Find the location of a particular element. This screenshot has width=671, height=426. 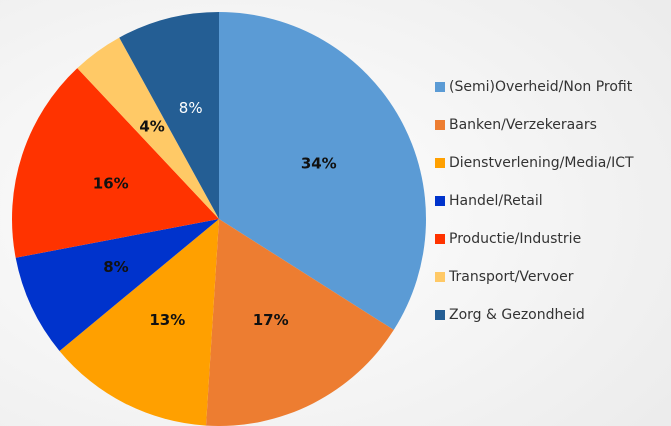

value-label: 13% is located at coordinates (167, 320).